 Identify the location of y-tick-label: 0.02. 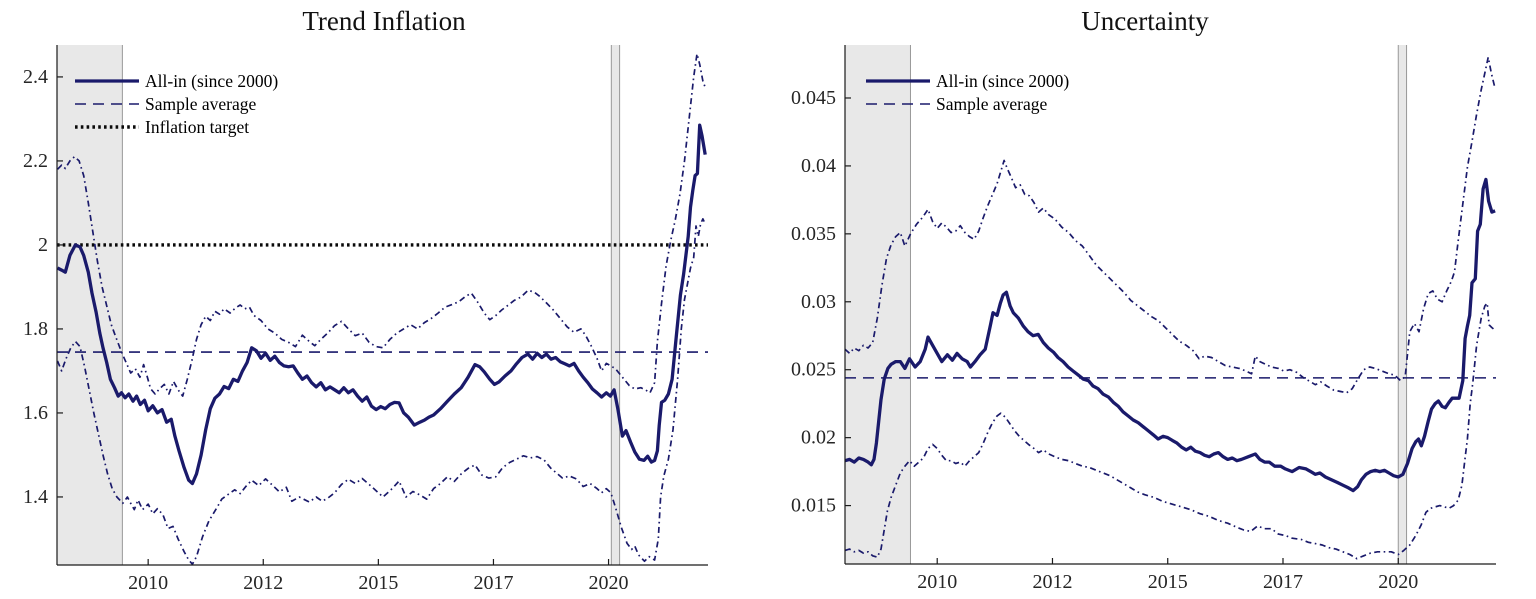
(818, 438).